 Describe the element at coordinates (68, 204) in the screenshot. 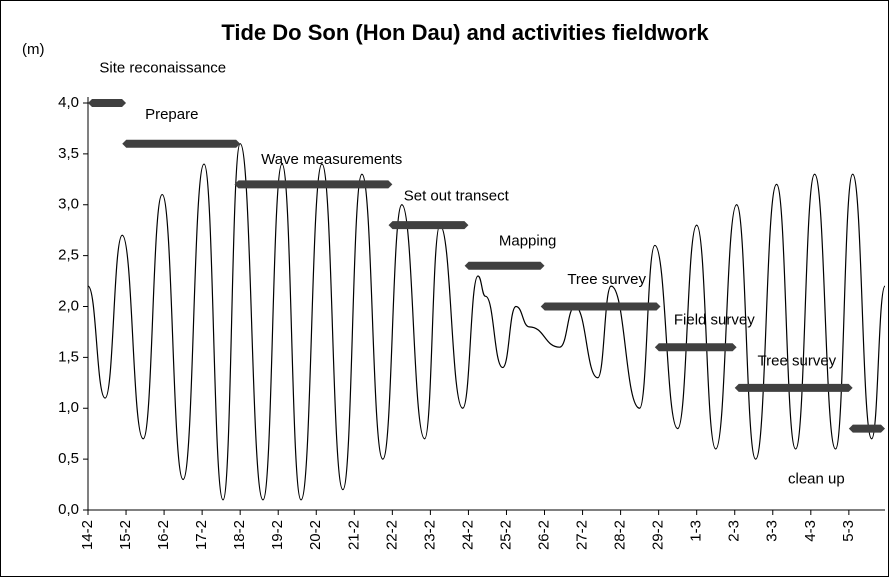

I see `y-tick-label: 3,0` at that location.